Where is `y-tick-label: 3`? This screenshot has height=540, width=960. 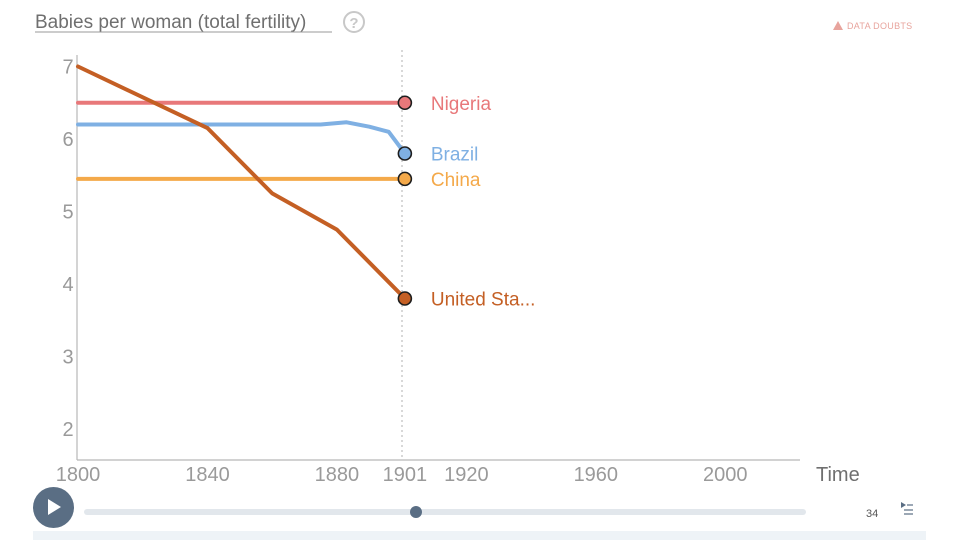
y-tick-label: 3 is located at coordinates (67, 358).